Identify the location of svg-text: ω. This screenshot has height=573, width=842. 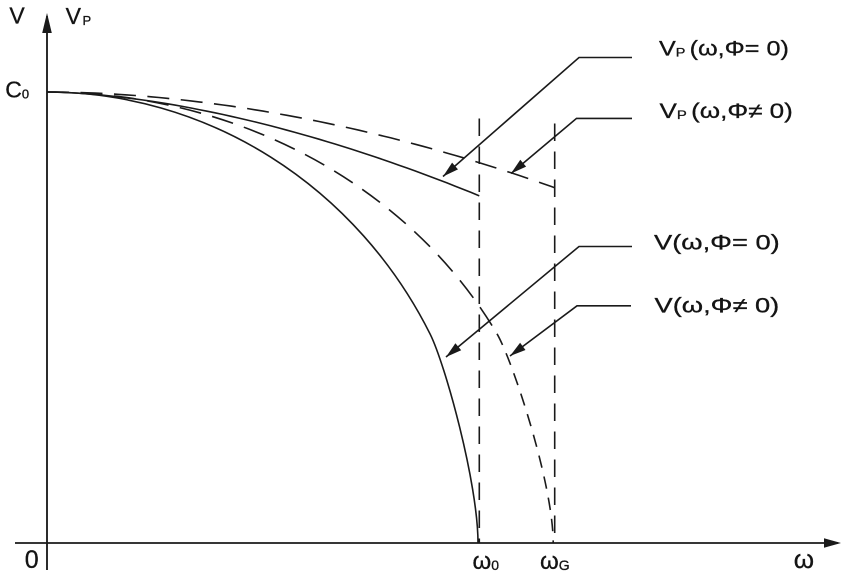
(804, 558).